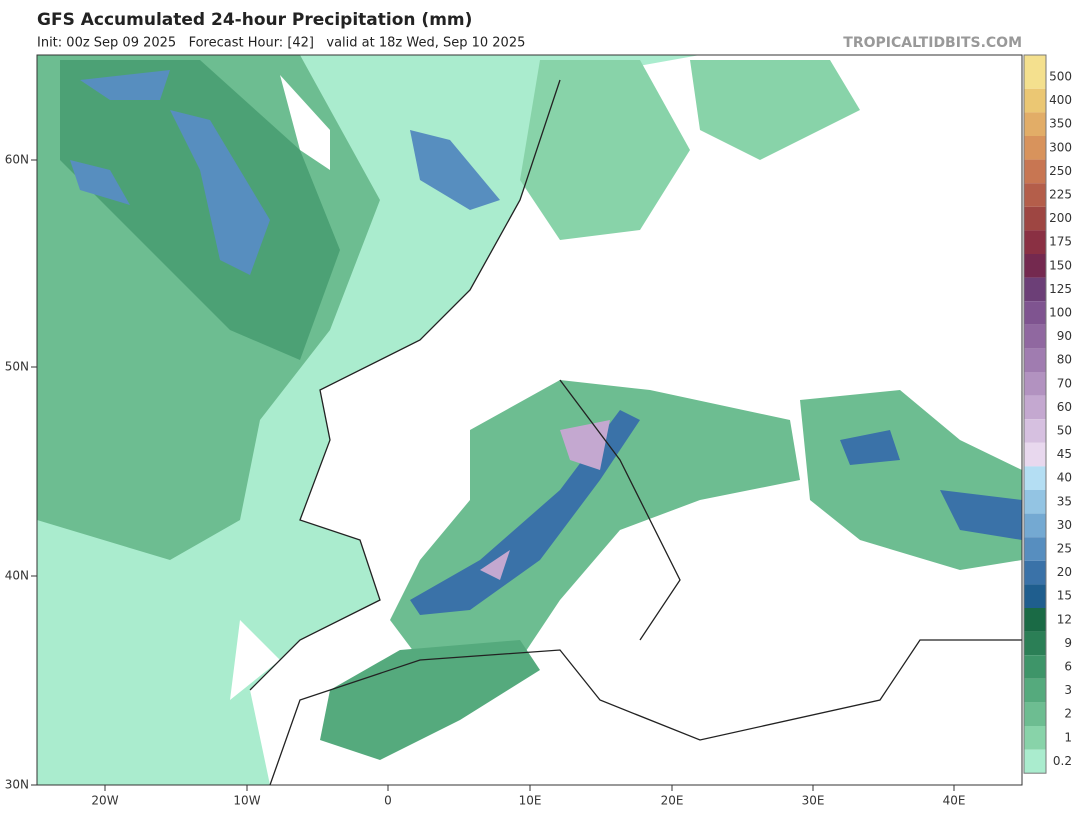  Describe the element at coordinates (1060, 147) in the screenshot. I see `legend-label: 300` at that location.